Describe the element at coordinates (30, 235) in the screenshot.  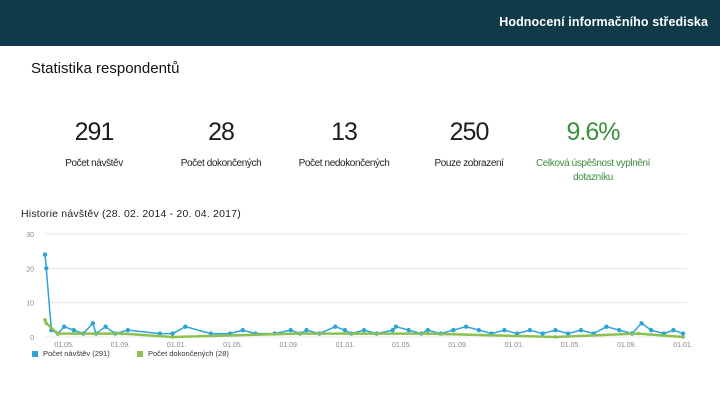
I see `y-tick-label: 30` at that location.